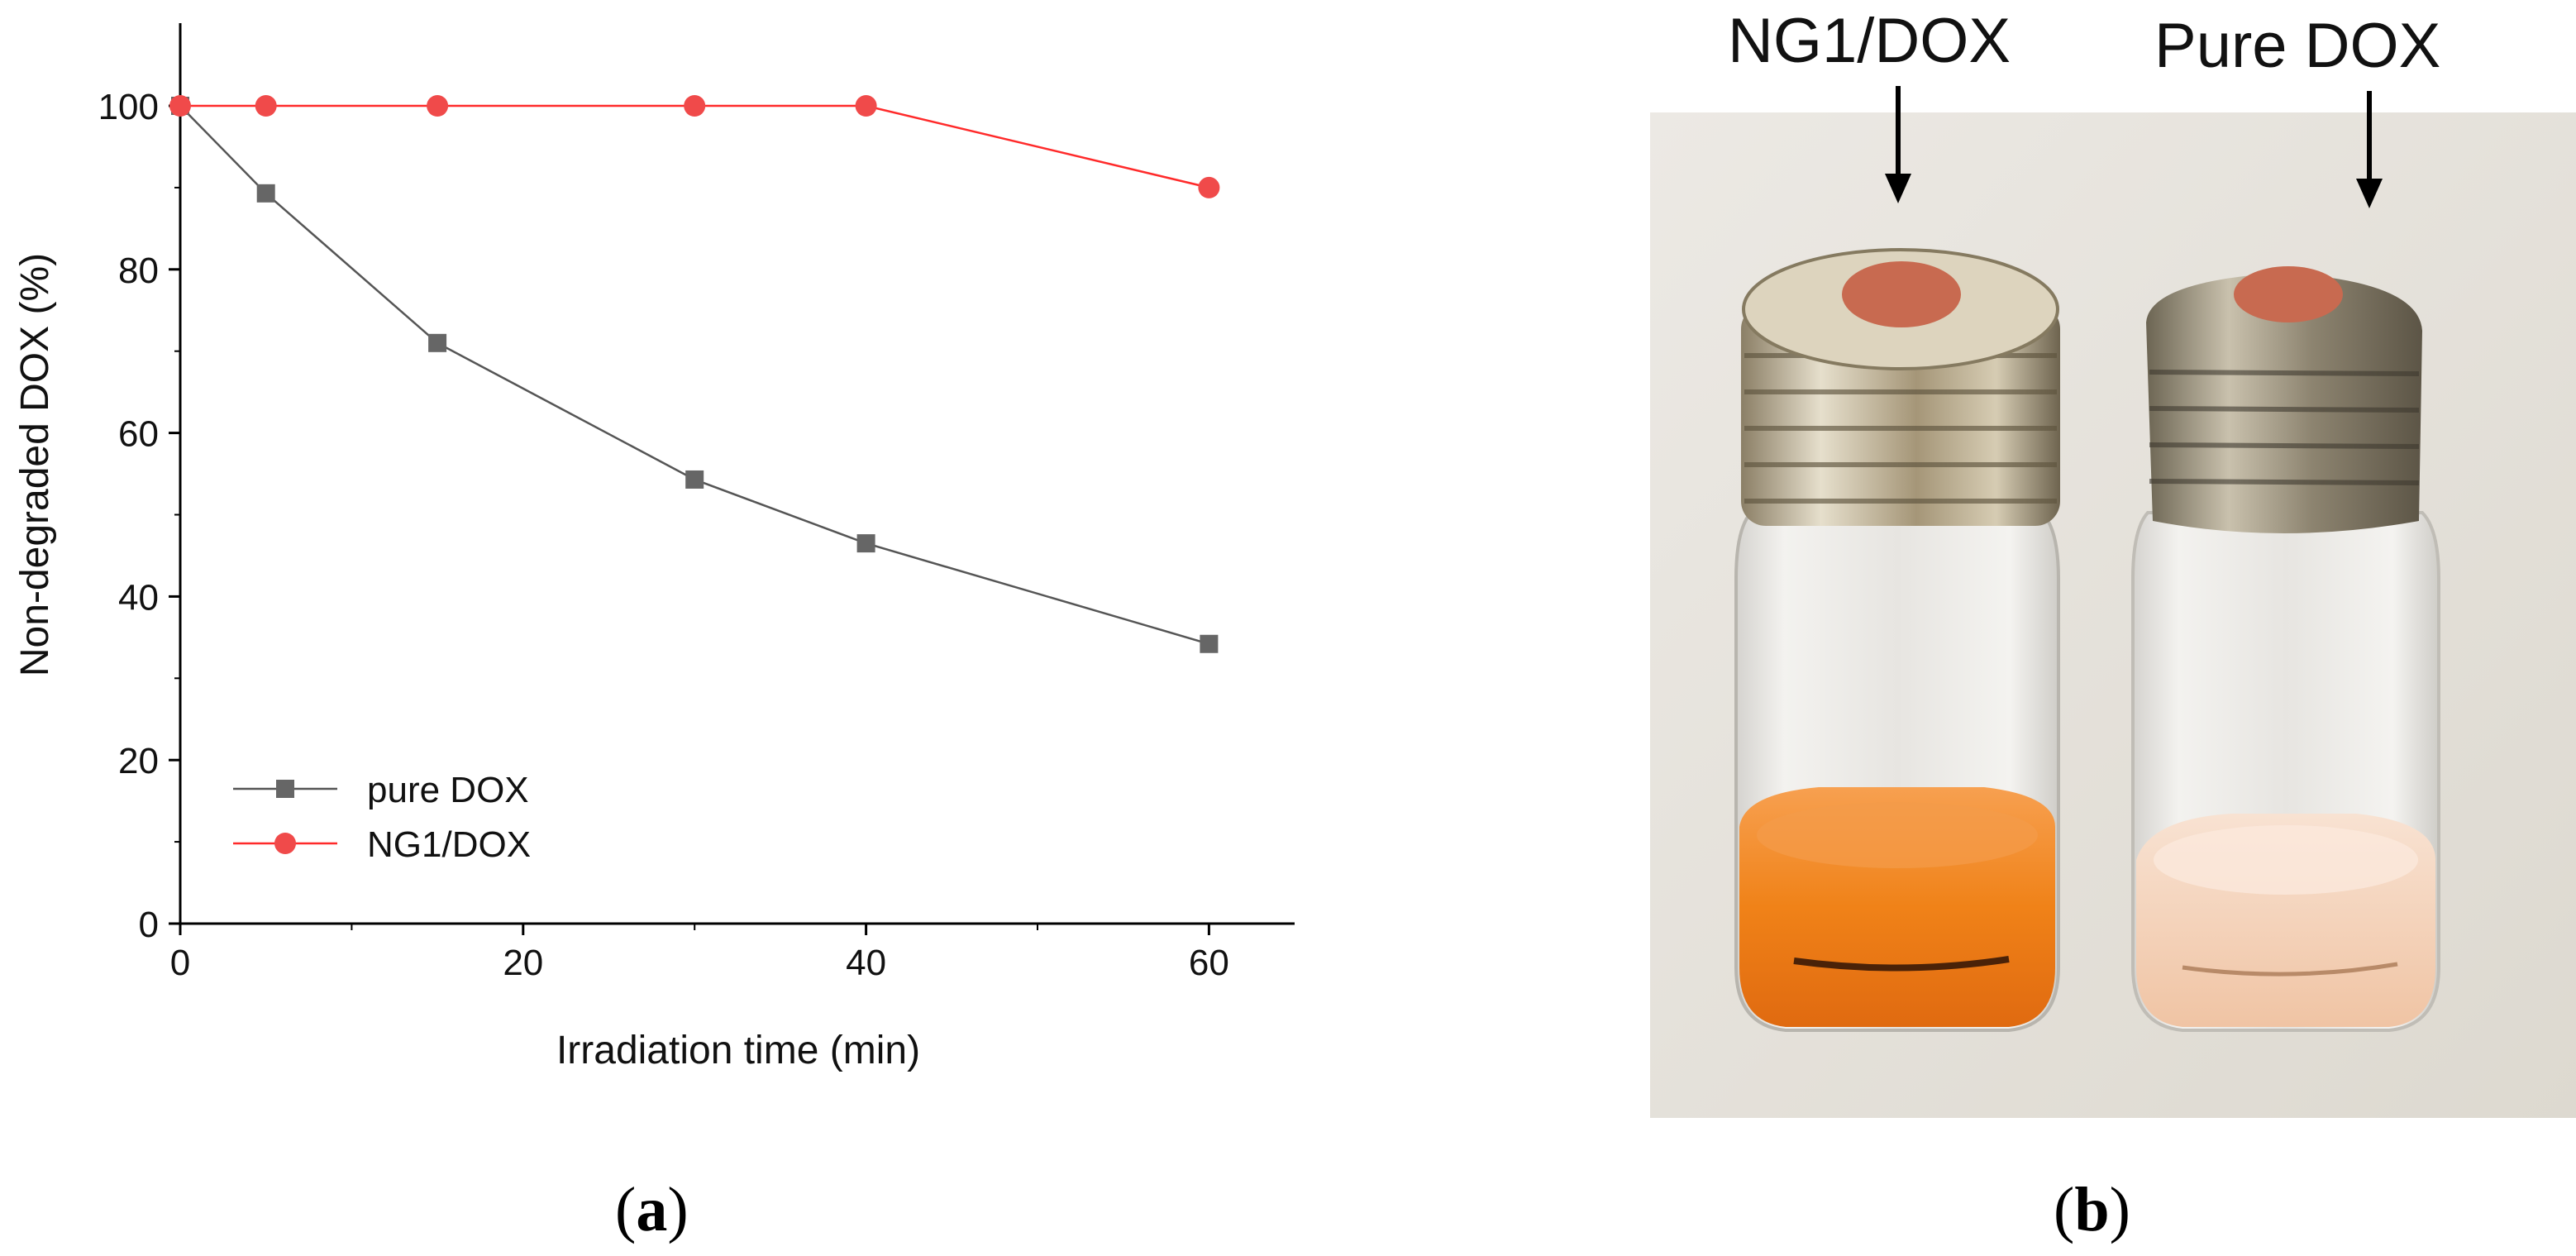 The width and height of the screenshot is (2576, 1256). What do you see at coordinates (2297, 46) in the screenshot?
I see `vial-label-pure-dox: Pure DOX` at bounding box center [2297, 46].